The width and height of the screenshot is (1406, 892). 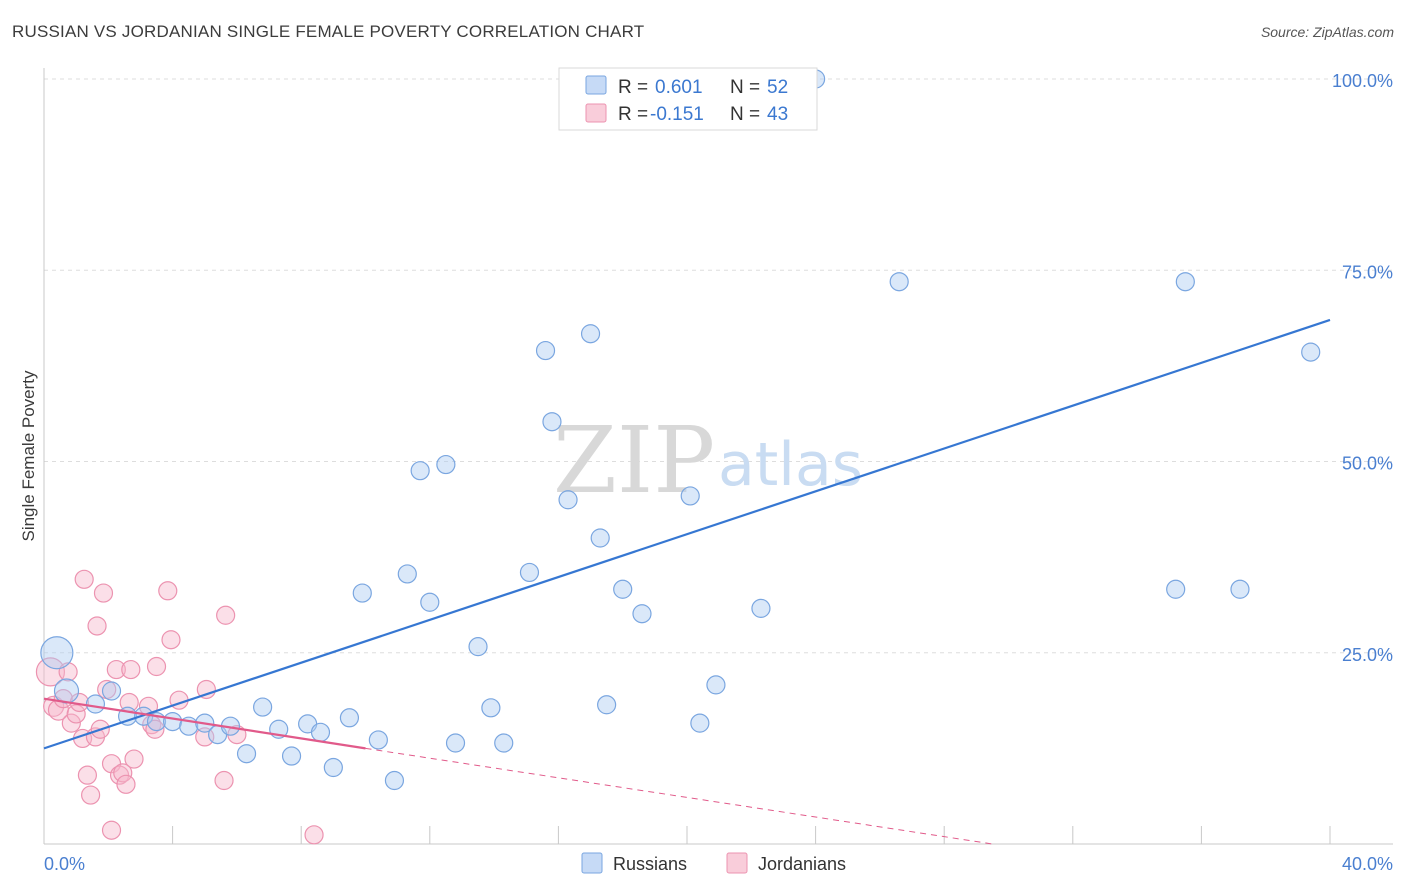 What do you see at coordinates (777, 114) in the screenshot?
I see `legend-jordanians-n-value: 43` at bounding box center [777, 114].